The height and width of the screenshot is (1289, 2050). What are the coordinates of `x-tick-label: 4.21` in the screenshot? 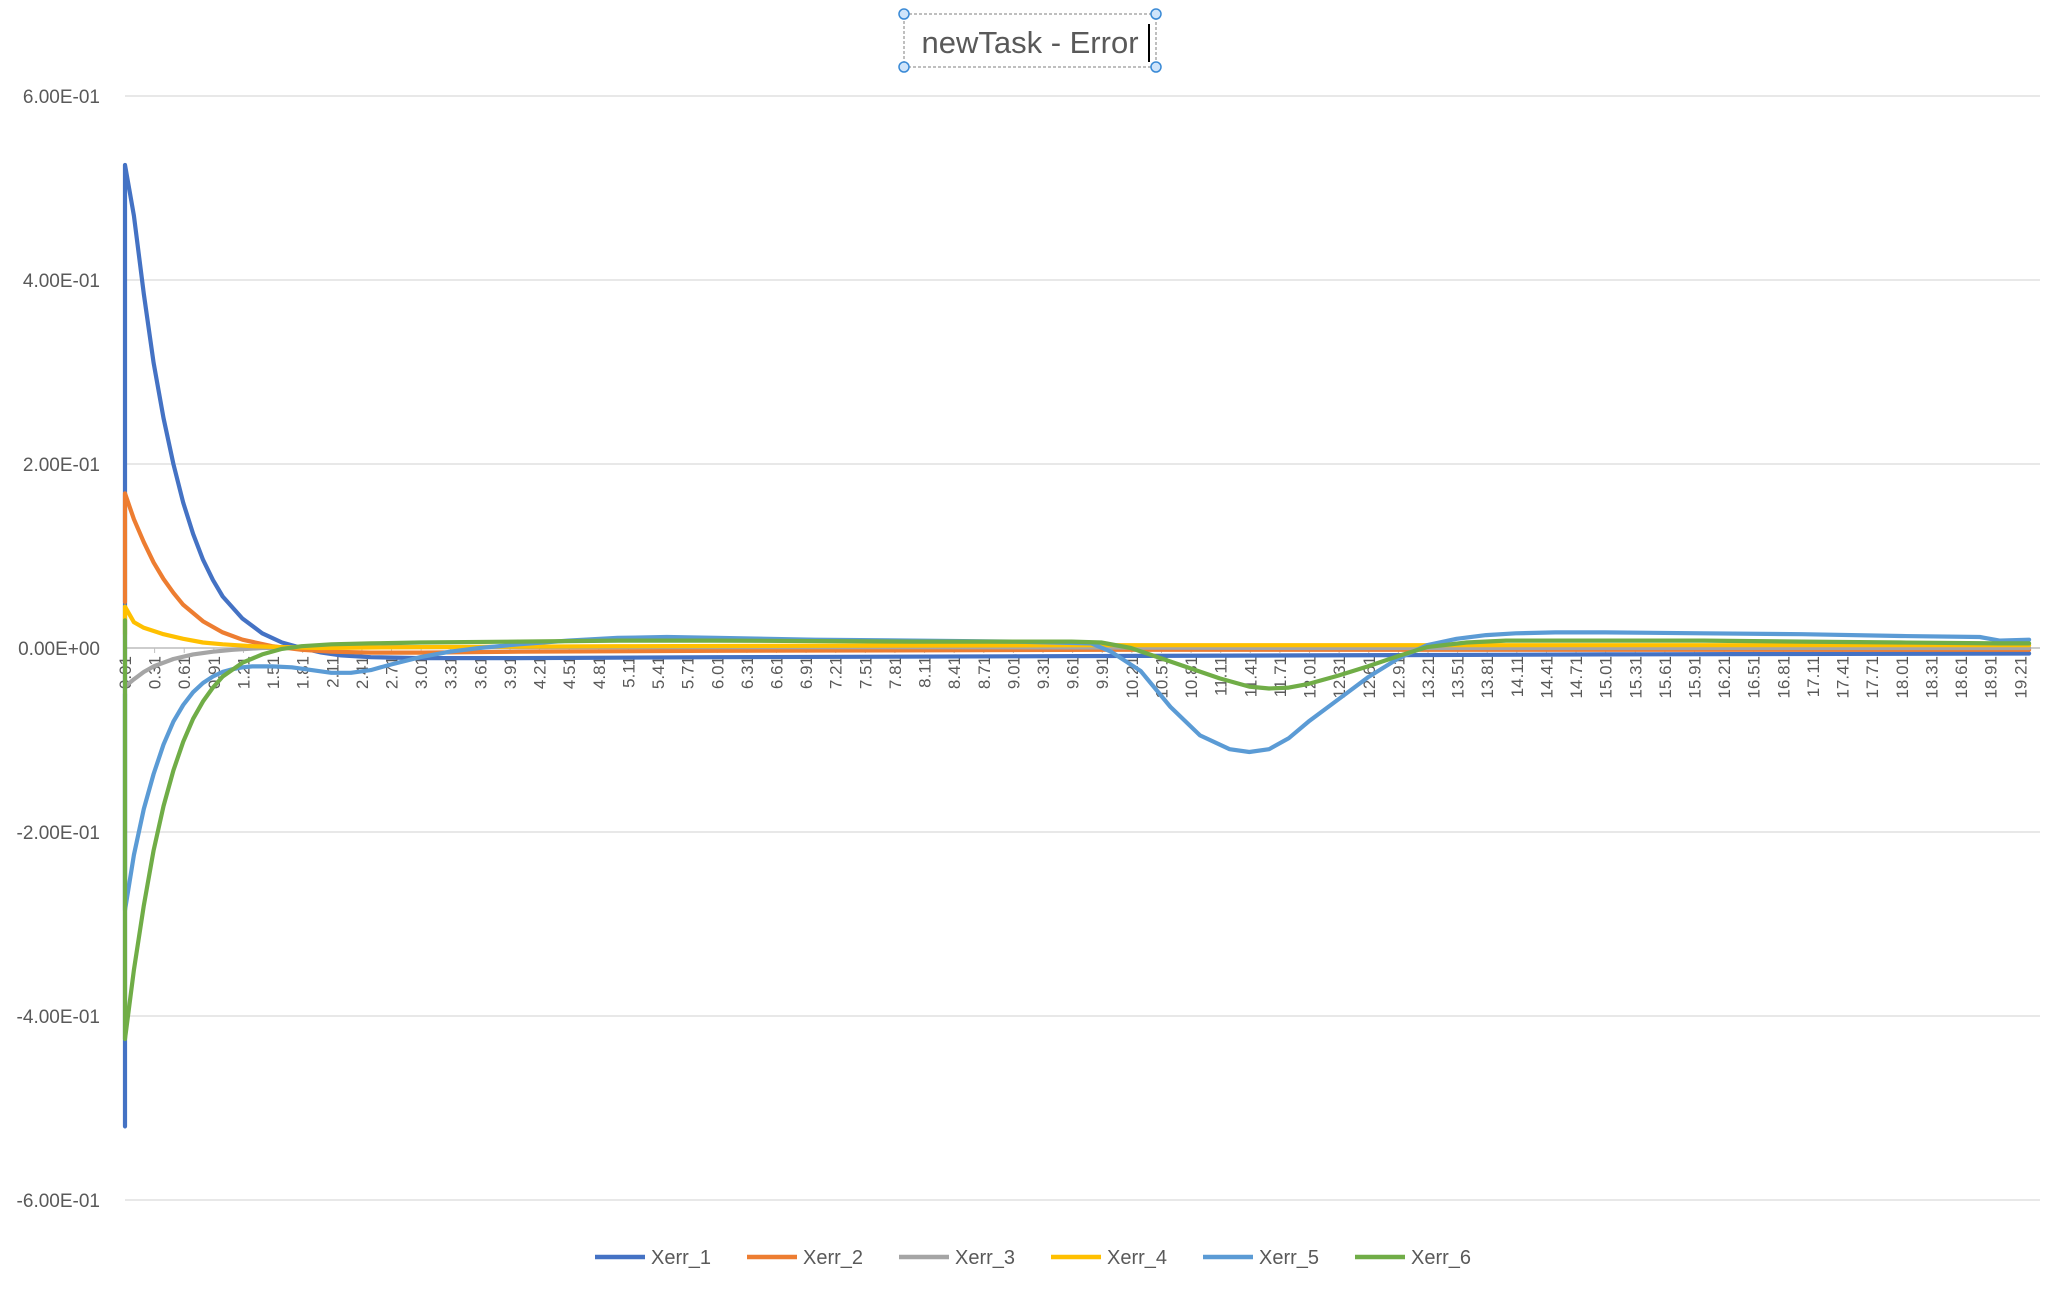 It's located at (540, 672).